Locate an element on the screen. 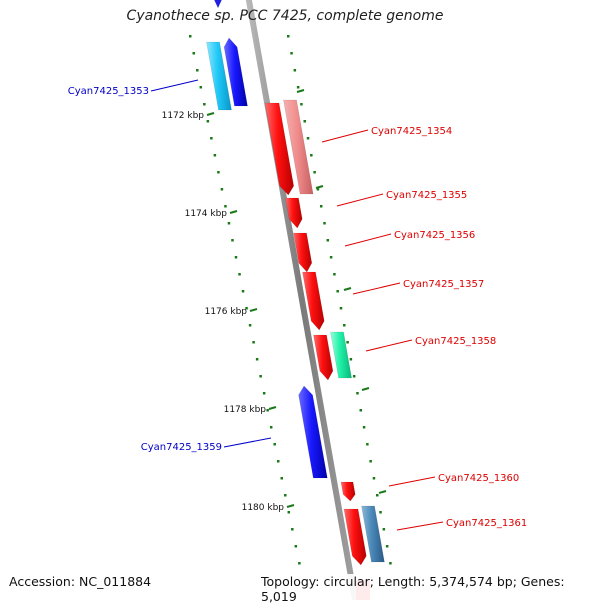 The width and height of the screenshot is (600, 604). gene-label: Cyan7425_1355 is located at coordinates (426, 195).